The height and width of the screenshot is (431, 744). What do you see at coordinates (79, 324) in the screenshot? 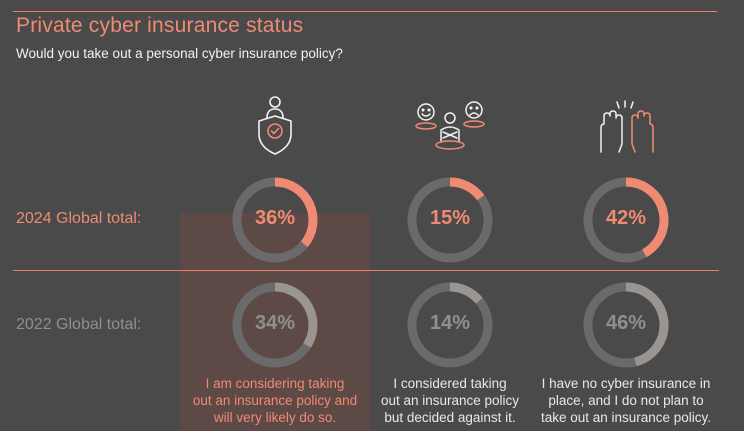
I see `row-label-2022: 2022 Global total:` at bounding box center [79, 324].